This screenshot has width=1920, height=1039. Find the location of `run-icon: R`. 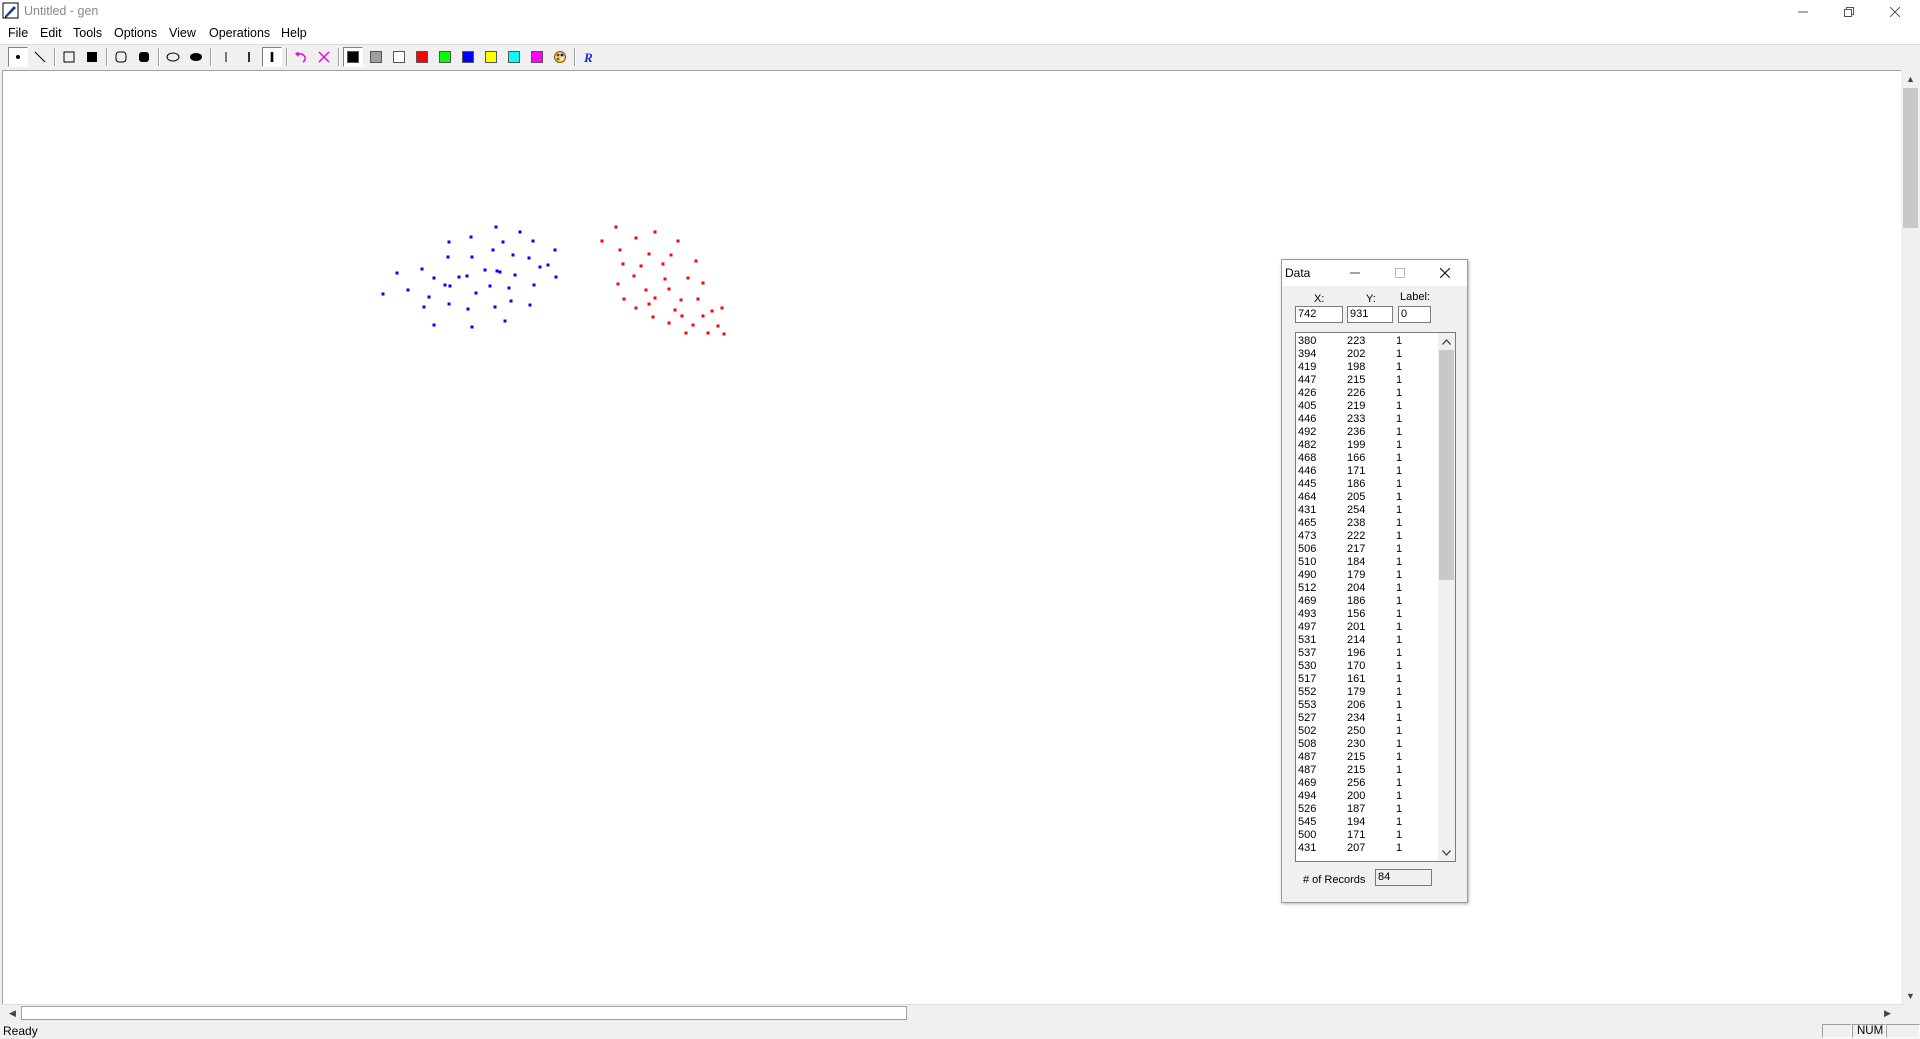

run-icon: R is located at coordinates (589, 57).